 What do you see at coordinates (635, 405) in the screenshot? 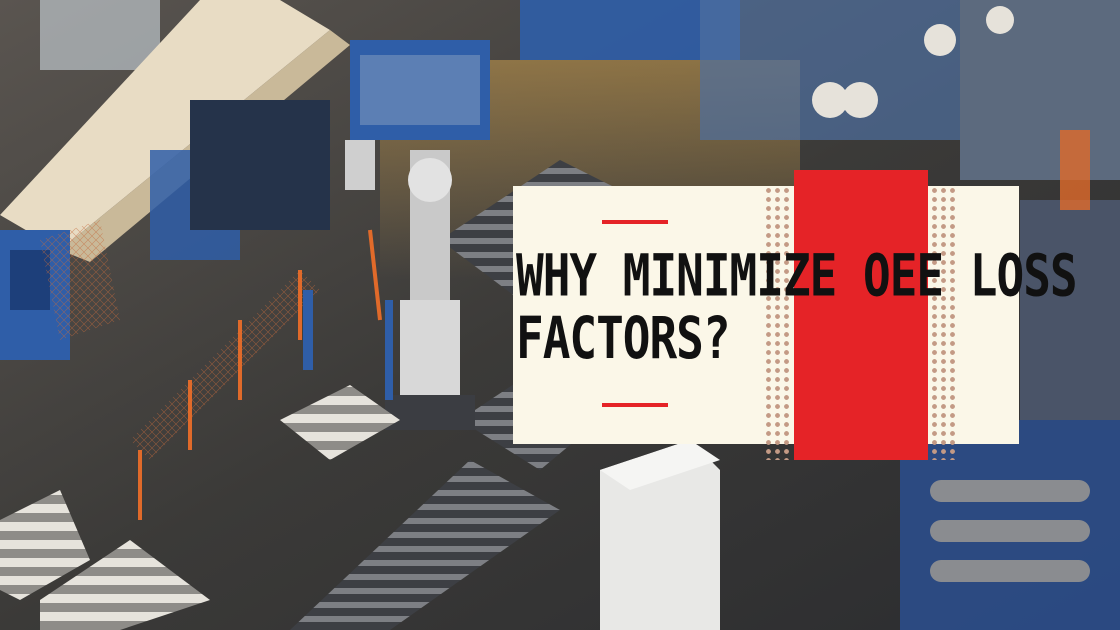
I see `title-rule-bottom` at bounding box center [635, 405].